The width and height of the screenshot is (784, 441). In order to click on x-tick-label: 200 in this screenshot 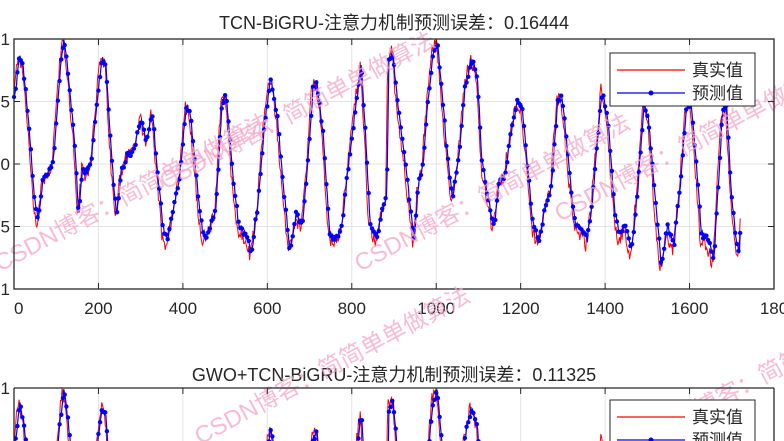, I will do `click(98, 308)`.